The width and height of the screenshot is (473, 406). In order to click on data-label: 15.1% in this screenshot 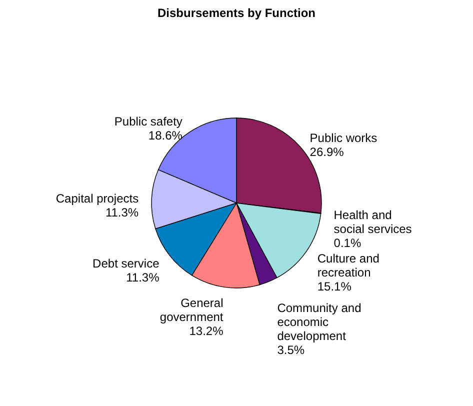, I will do `click(334, 286)`.